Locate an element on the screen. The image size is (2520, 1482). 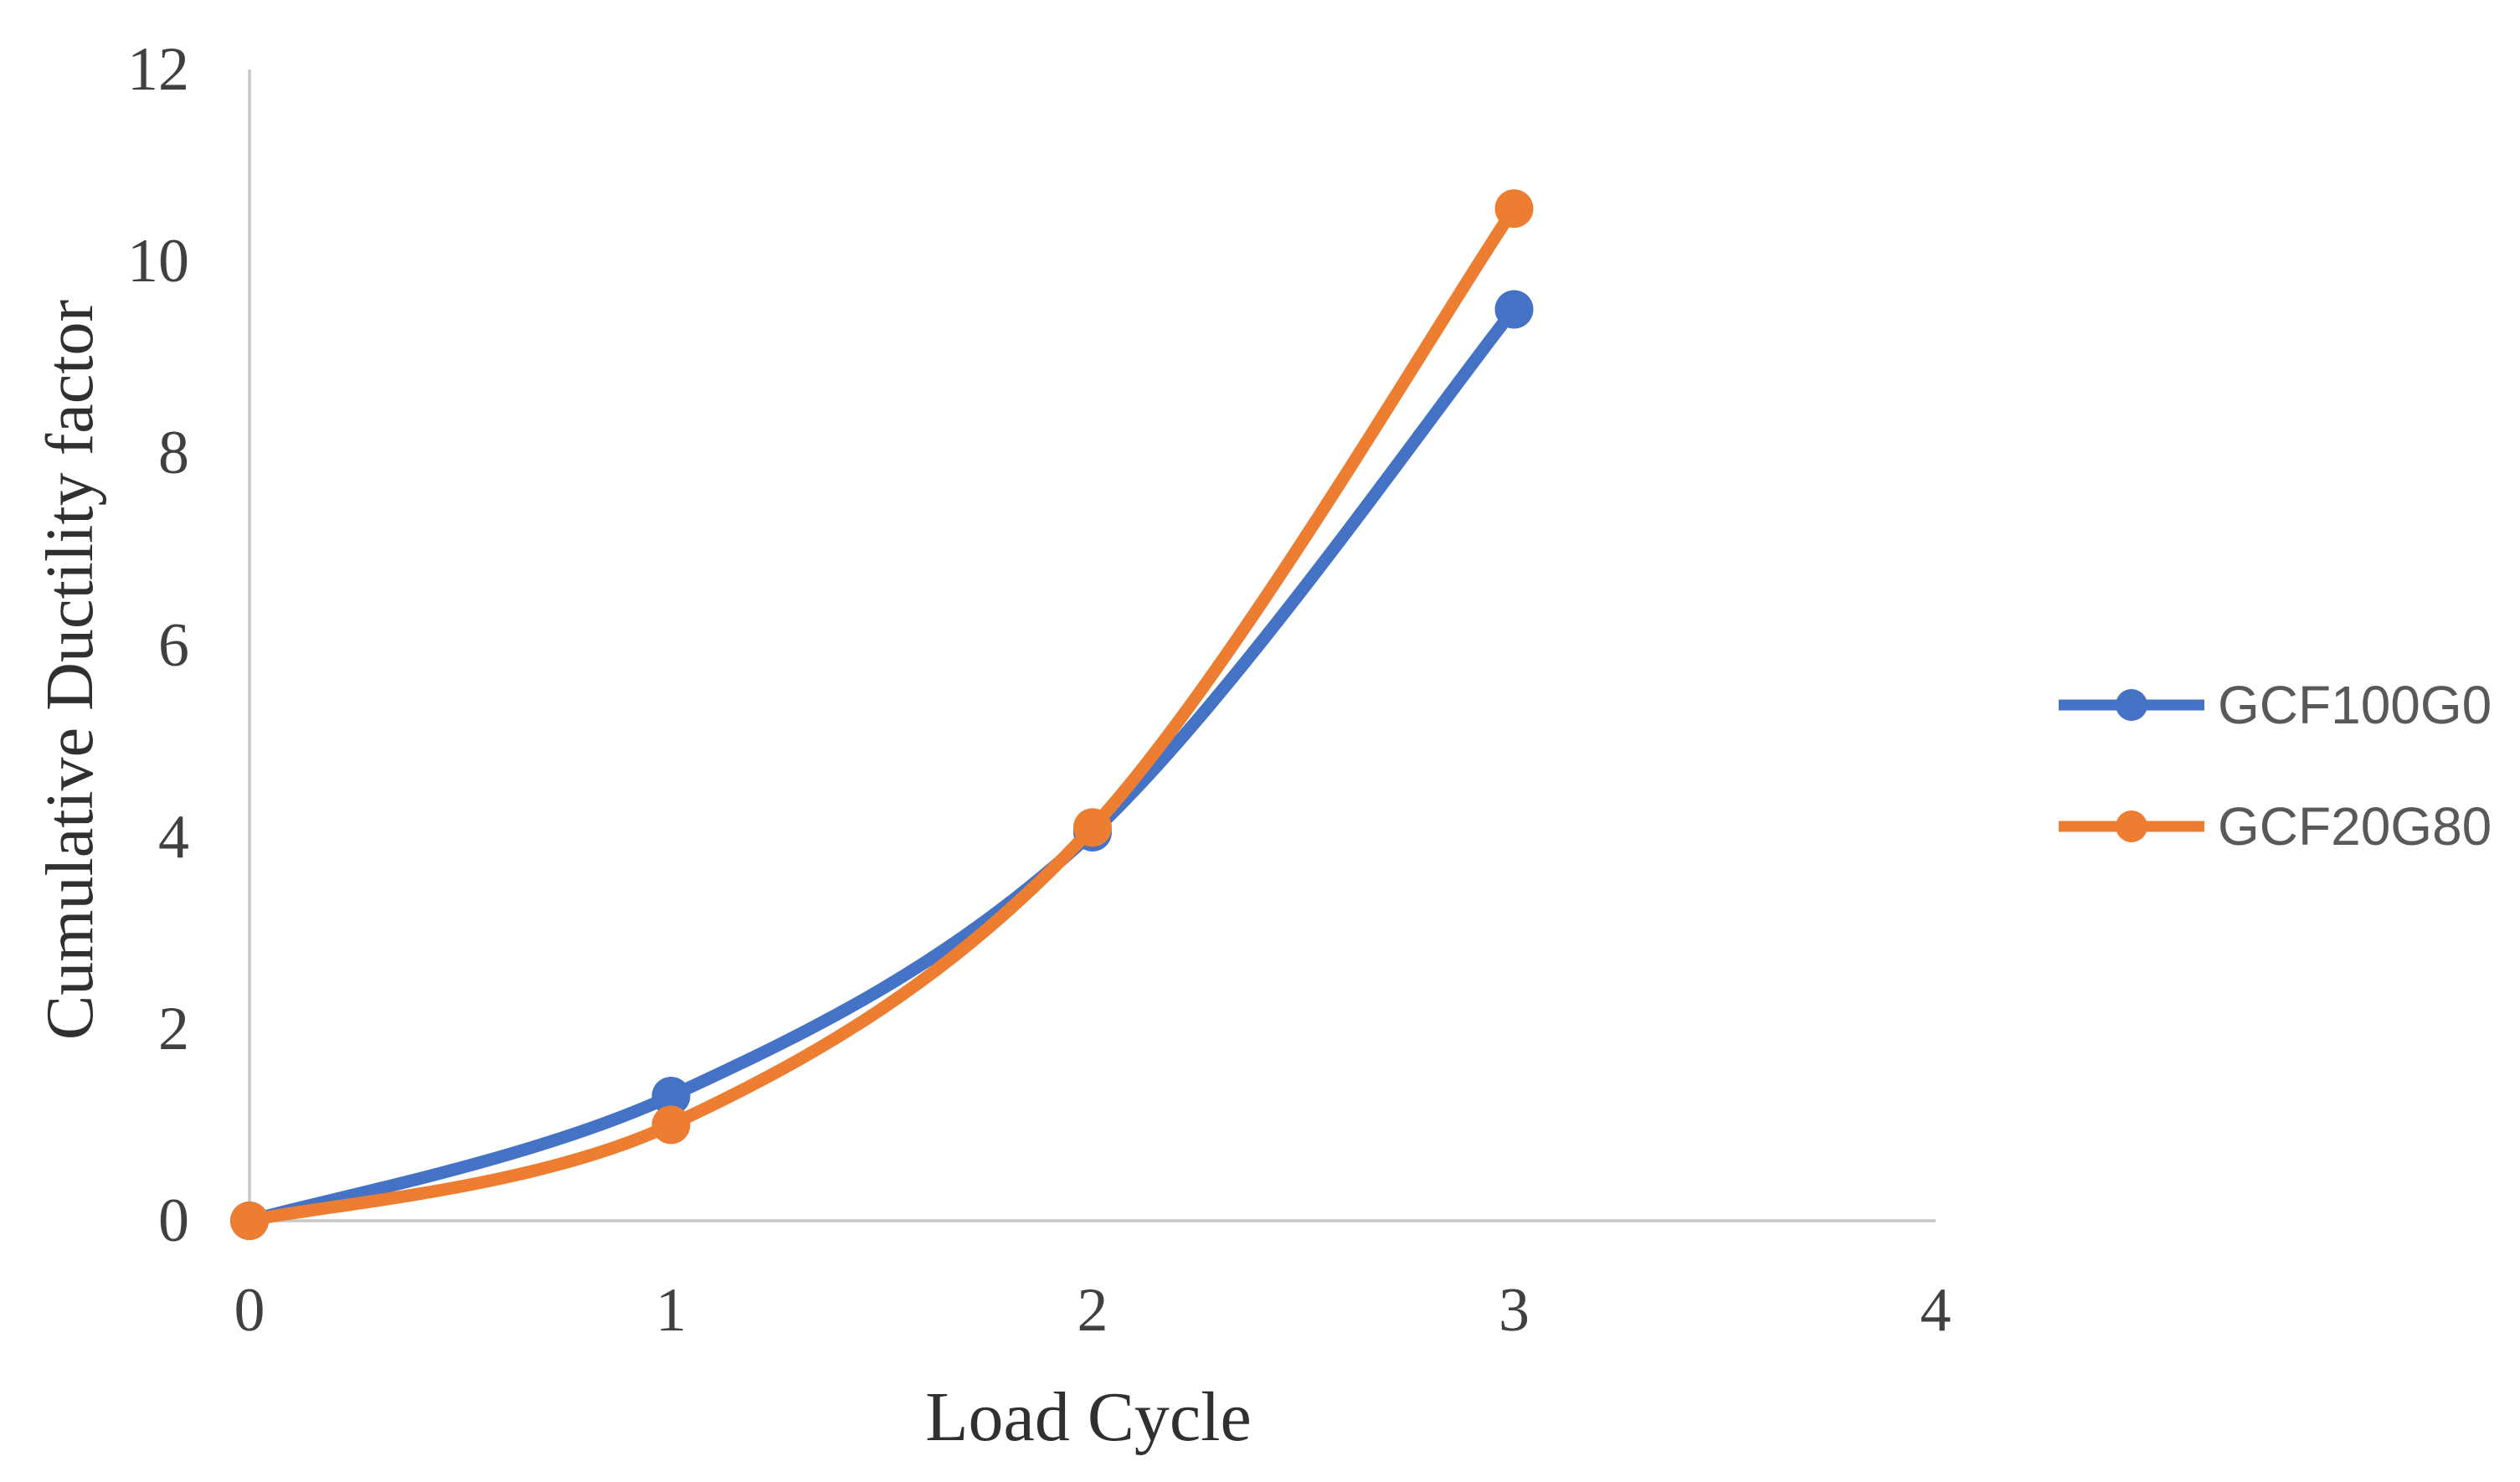
x-tick-label: 0 is located at coordinates (249, 1310).